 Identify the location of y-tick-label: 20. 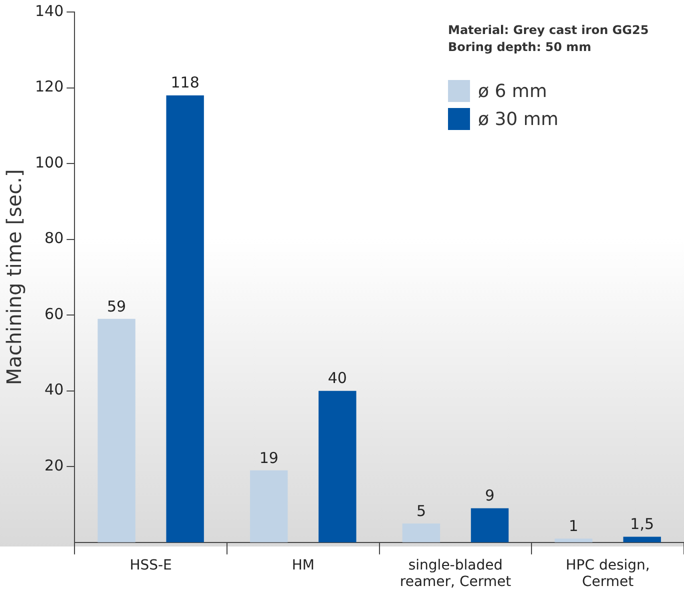
(54, 465).